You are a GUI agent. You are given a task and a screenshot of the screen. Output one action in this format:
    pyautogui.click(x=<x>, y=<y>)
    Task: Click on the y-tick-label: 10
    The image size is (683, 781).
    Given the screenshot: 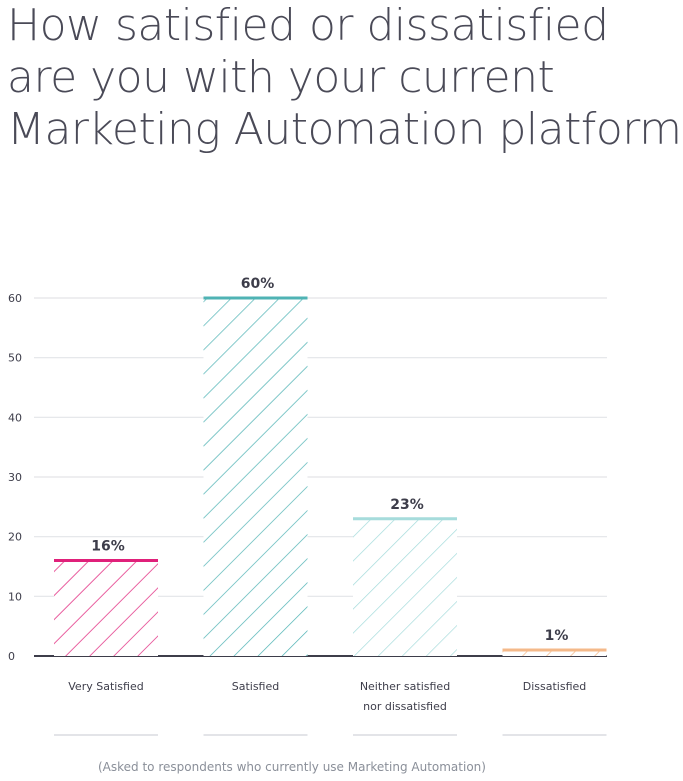 What is the action you would take?
    pyautogui.click(x=15, y=596)
    